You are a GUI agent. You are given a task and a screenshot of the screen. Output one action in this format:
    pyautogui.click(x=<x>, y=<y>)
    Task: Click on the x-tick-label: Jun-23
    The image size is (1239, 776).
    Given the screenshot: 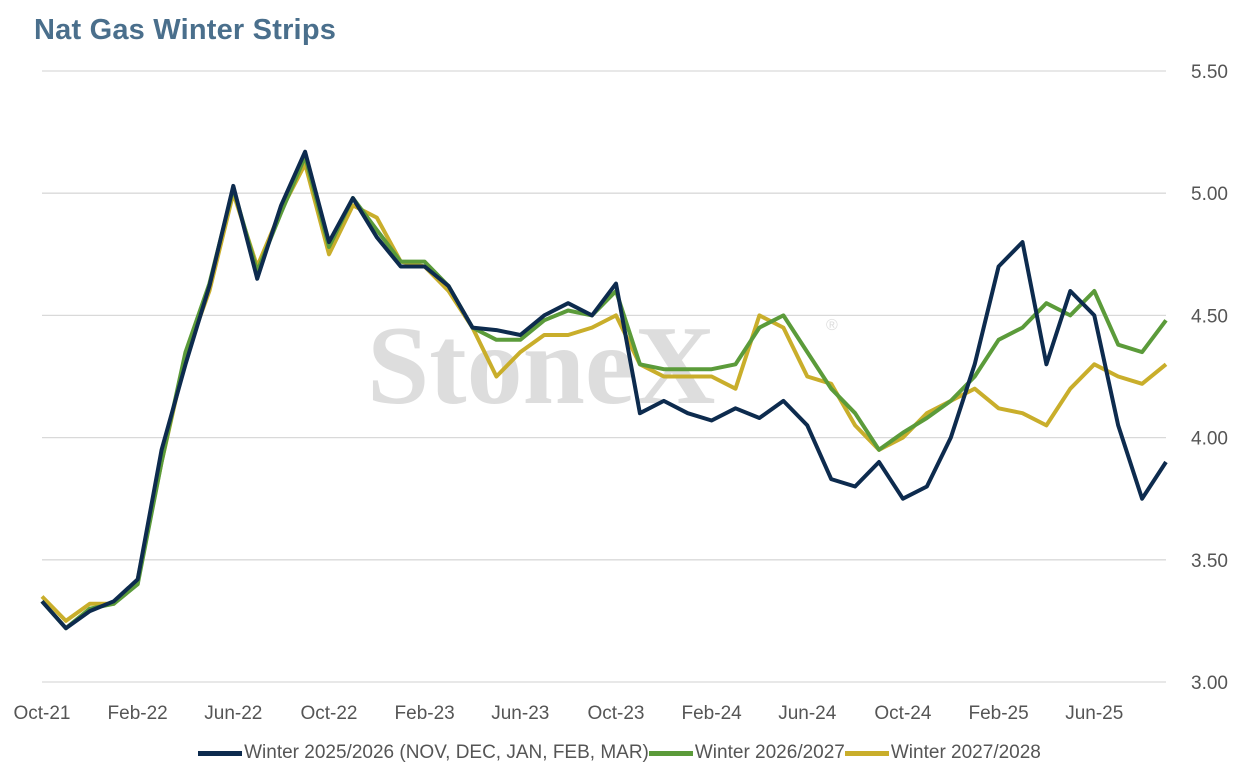 What is the action you would take?
    pyautogui.click(x=520, y=713)
    